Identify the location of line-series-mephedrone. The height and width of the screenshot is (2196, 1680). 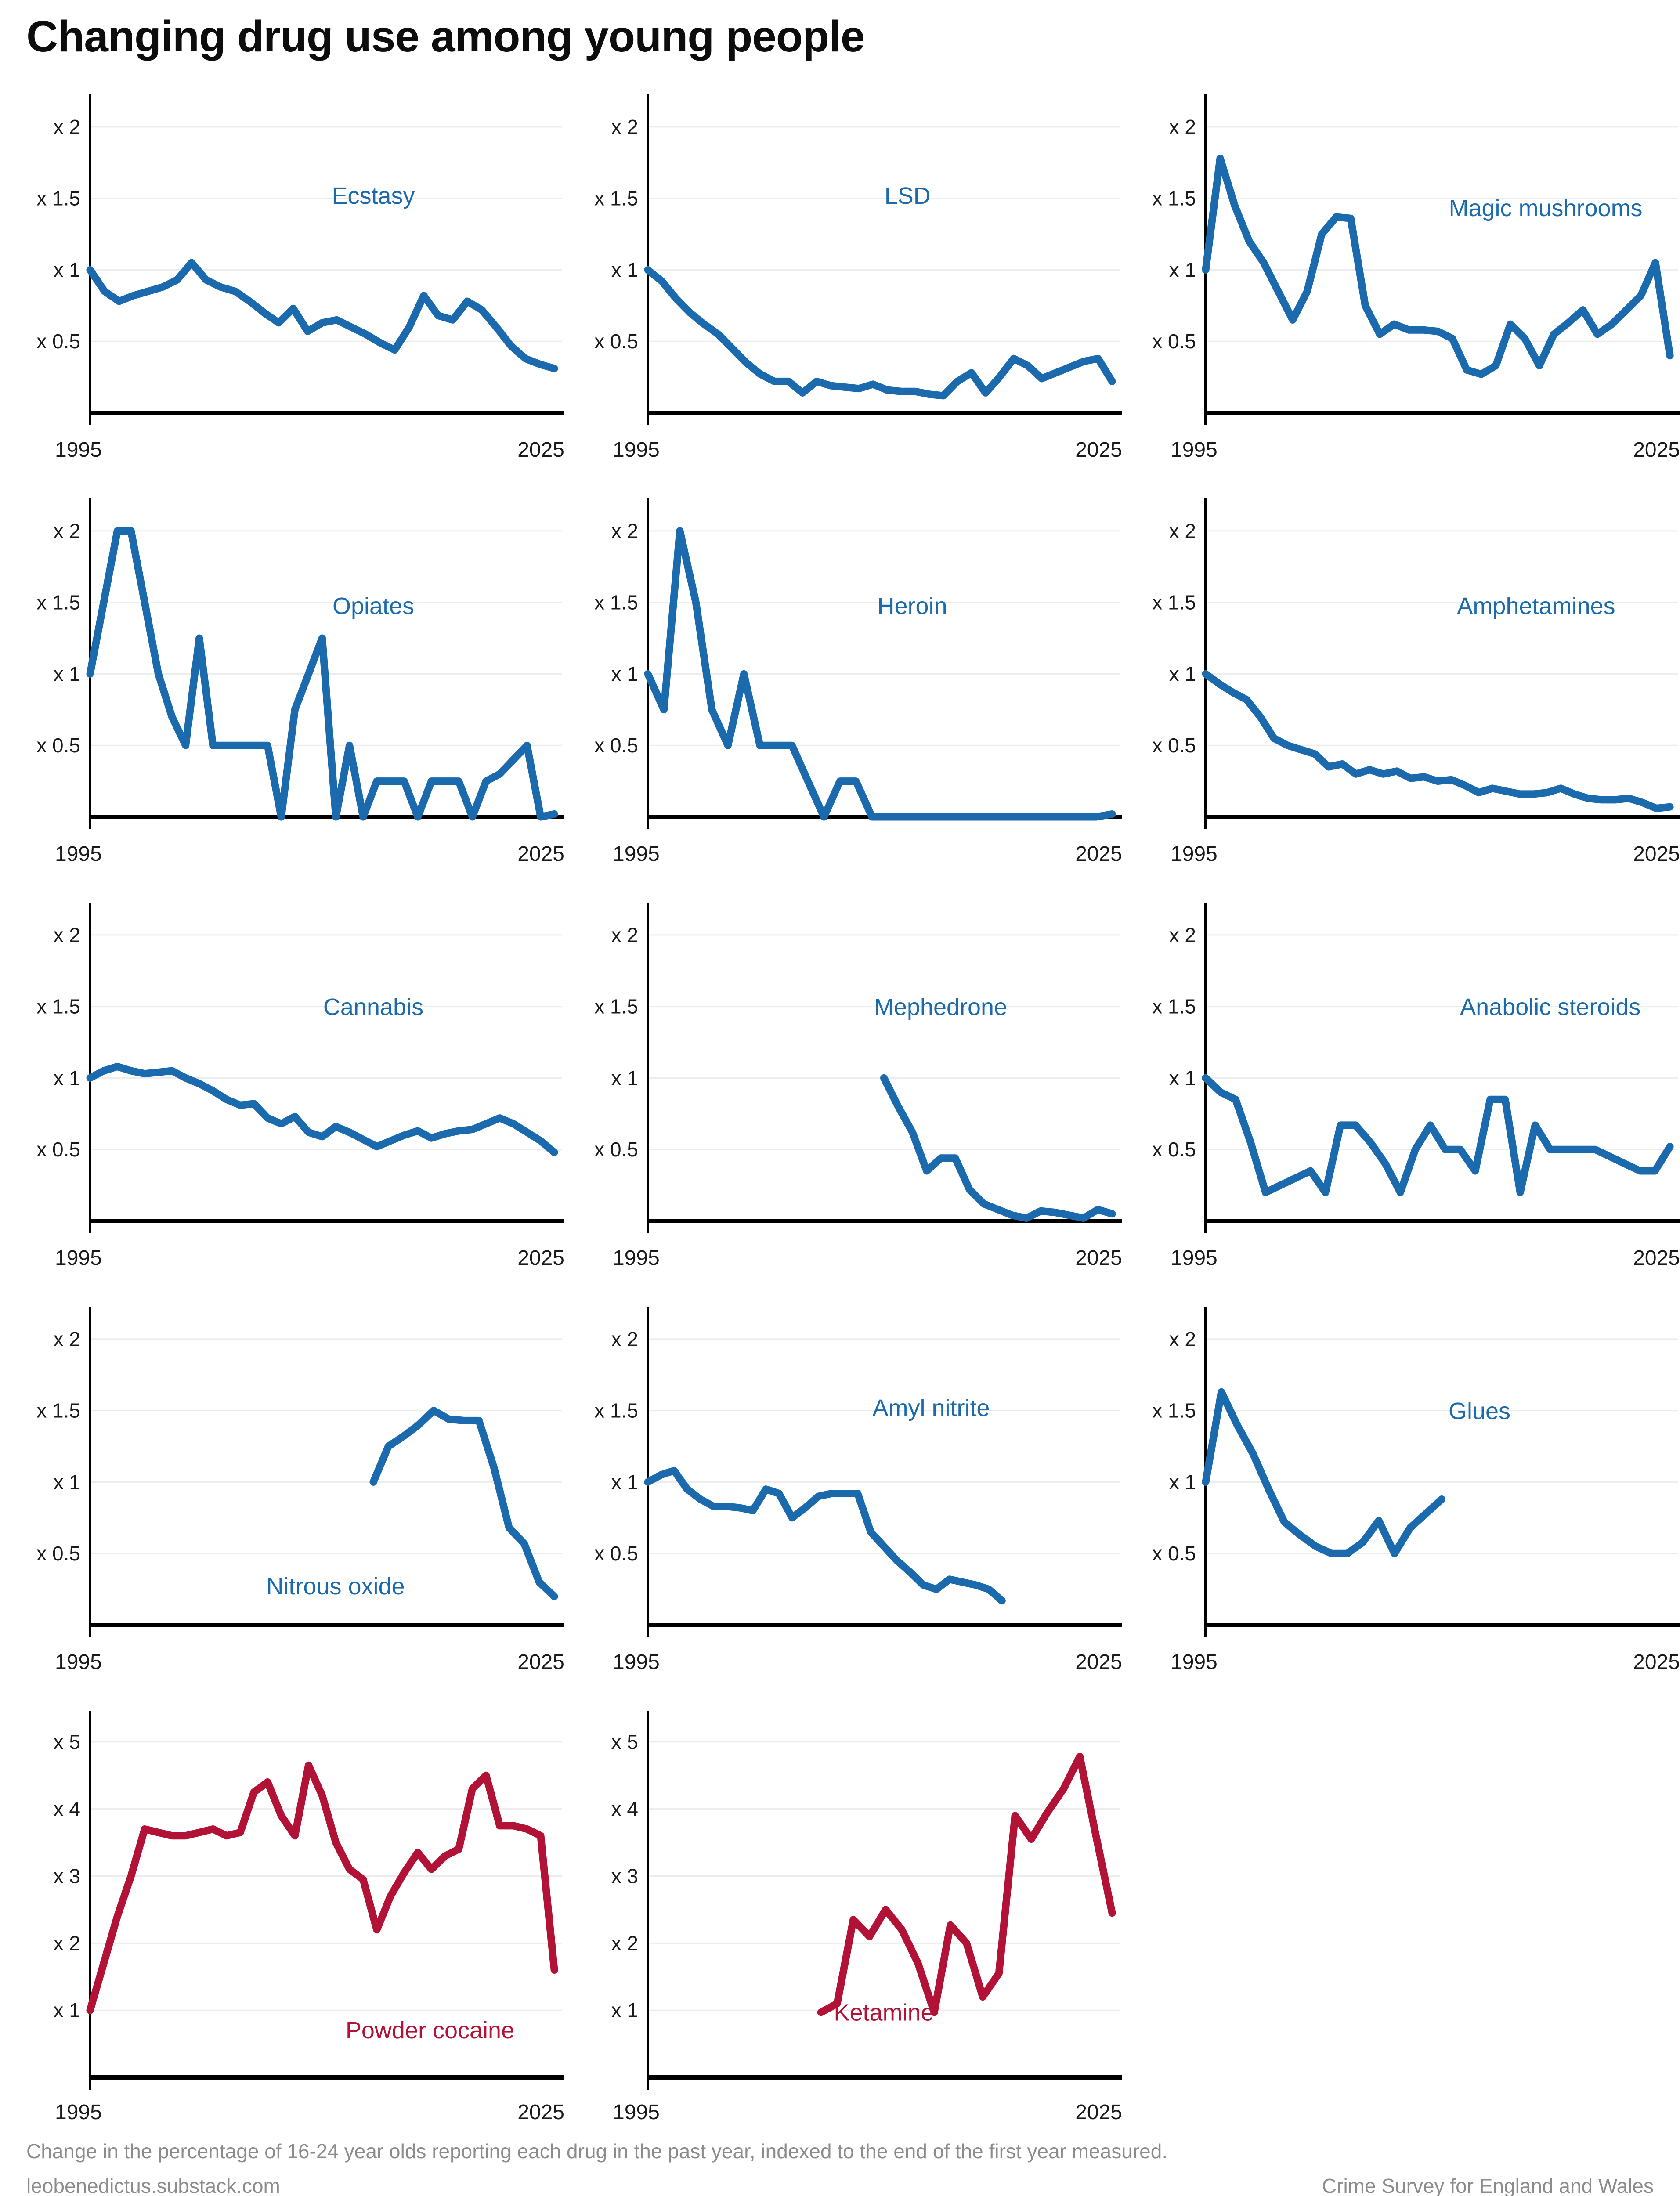
(998, 1148).